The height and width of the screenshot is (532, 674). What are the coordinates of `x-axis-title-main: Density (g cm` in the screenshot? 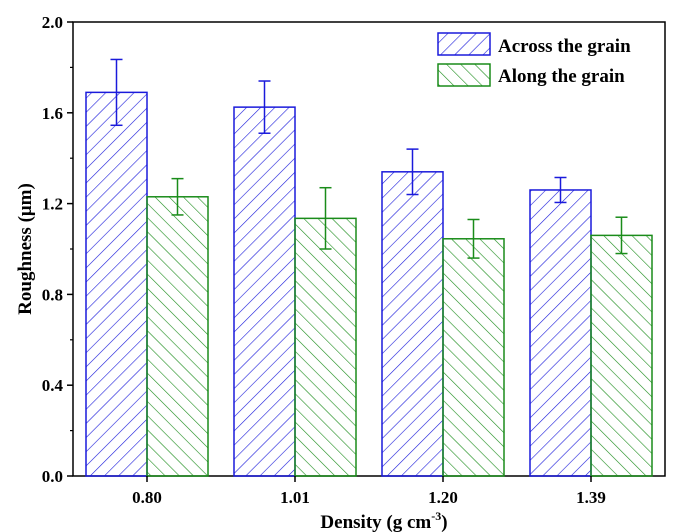 It's located at (375, 522).